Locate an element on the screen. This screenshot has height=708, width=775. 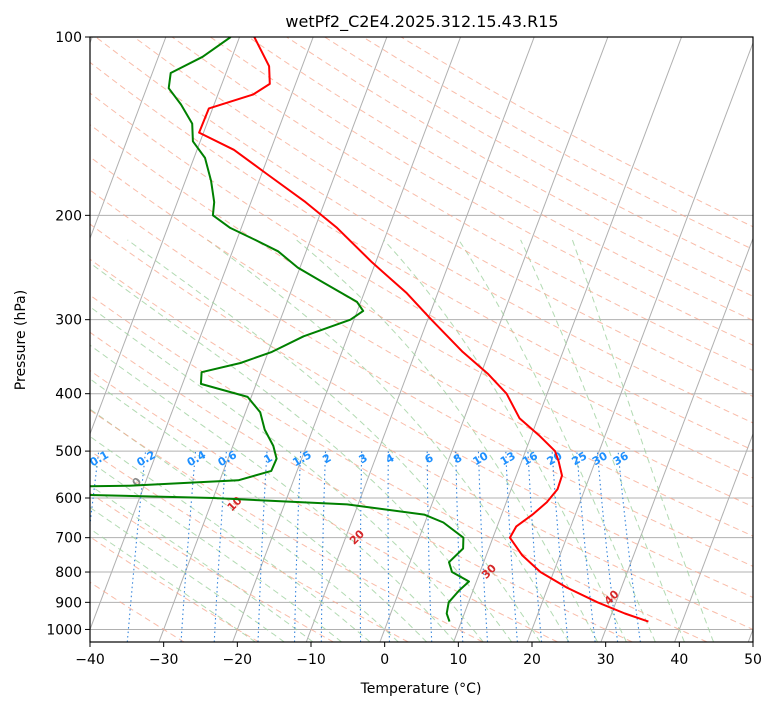
y-tick-label: 1000 is located at coordinates (64, 630).